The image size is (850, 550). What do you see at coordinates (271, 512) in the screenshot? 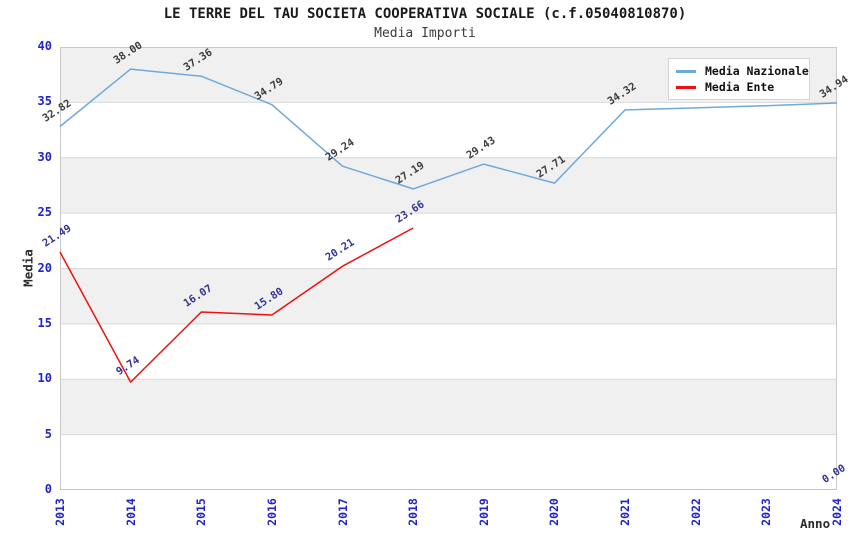
I see `x-tick-label: 2016` at bounding box center [271, 512].